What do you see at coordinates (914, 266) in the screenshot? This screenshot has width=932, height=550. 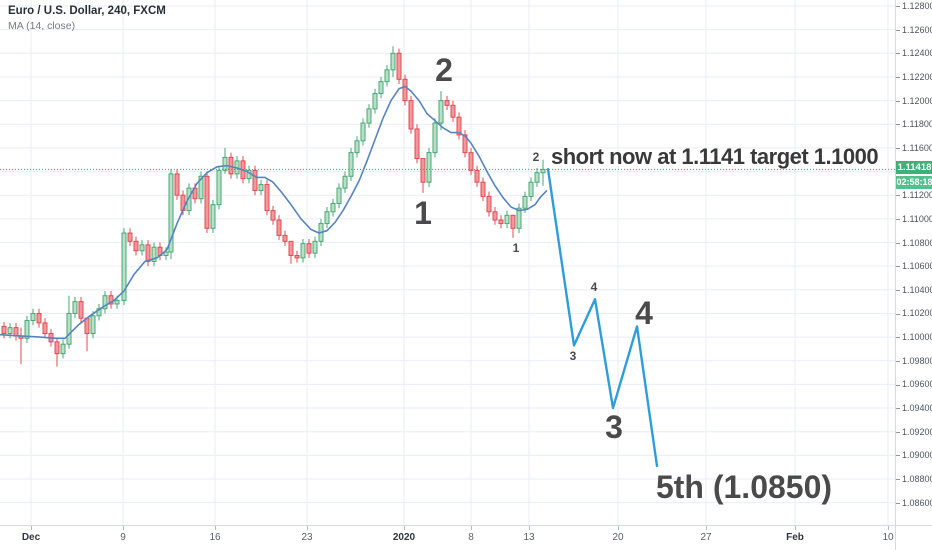 I see `price-tick-label: 1.10600` at bounding box center [914, 266].